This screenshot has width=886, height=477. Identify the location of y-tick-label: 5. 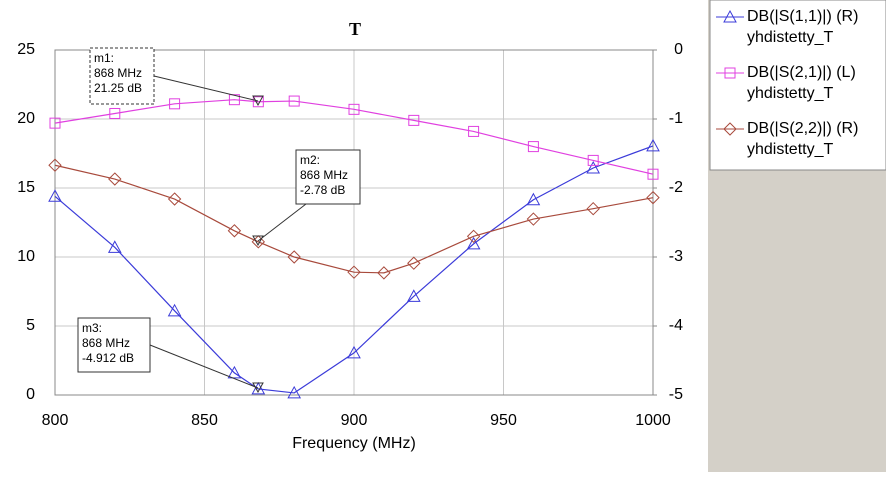
(30, 325).